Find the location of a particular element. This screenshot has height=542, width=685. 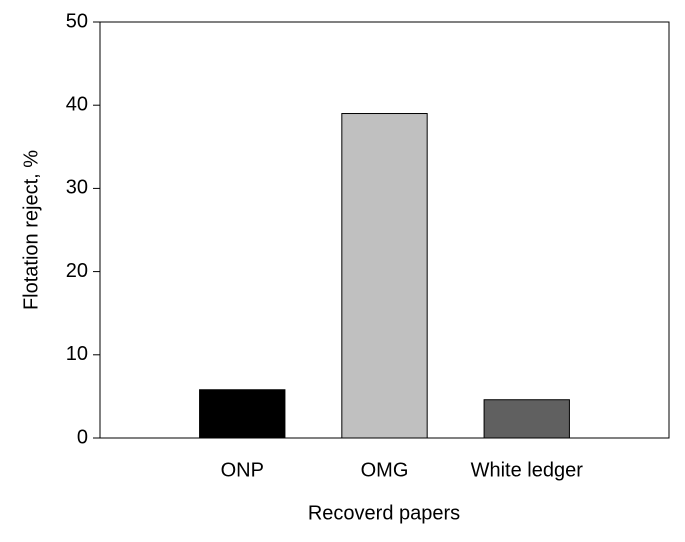

y-tick-label: 0 is located at coordinates (82, 437).